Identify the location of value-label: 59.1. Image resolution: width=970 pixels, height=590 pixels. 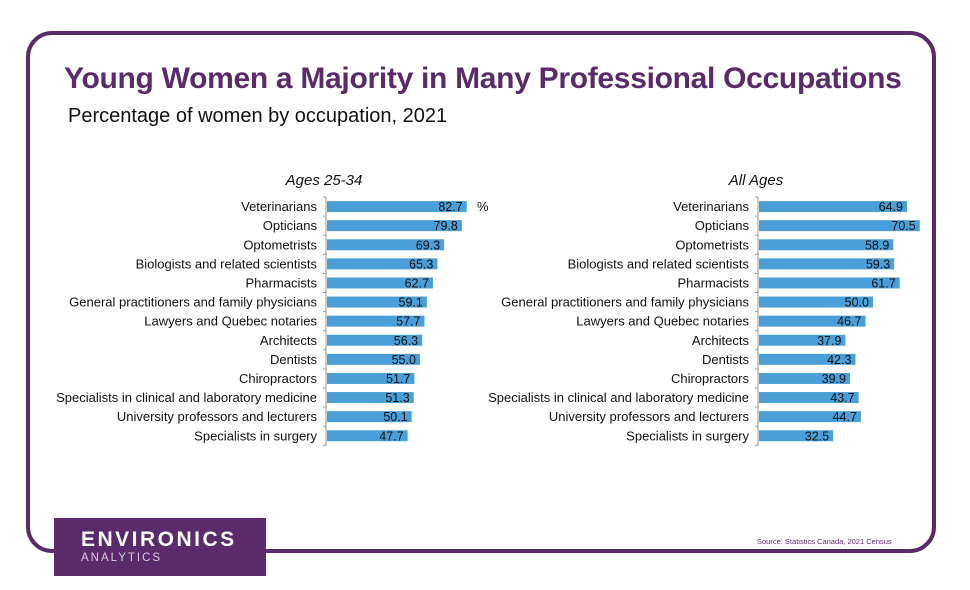
(411, 303).